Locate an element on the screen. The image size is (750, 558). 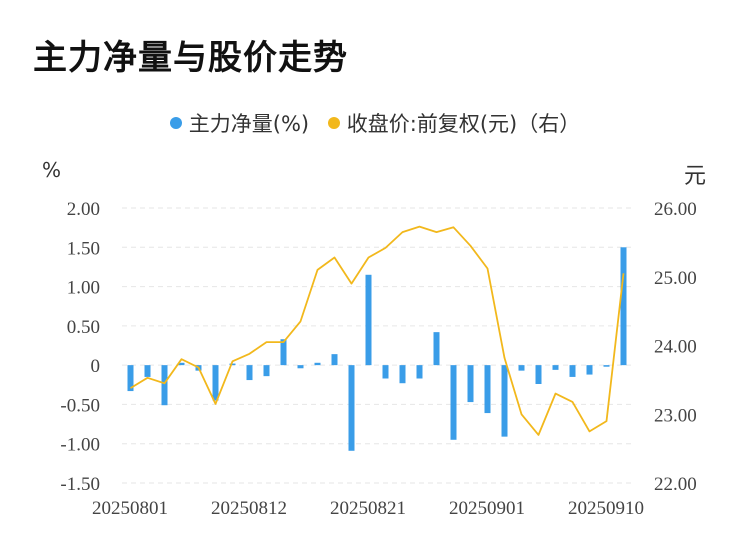
right-axis-tick-label: 22.00 is located at coordinates (675, 484).